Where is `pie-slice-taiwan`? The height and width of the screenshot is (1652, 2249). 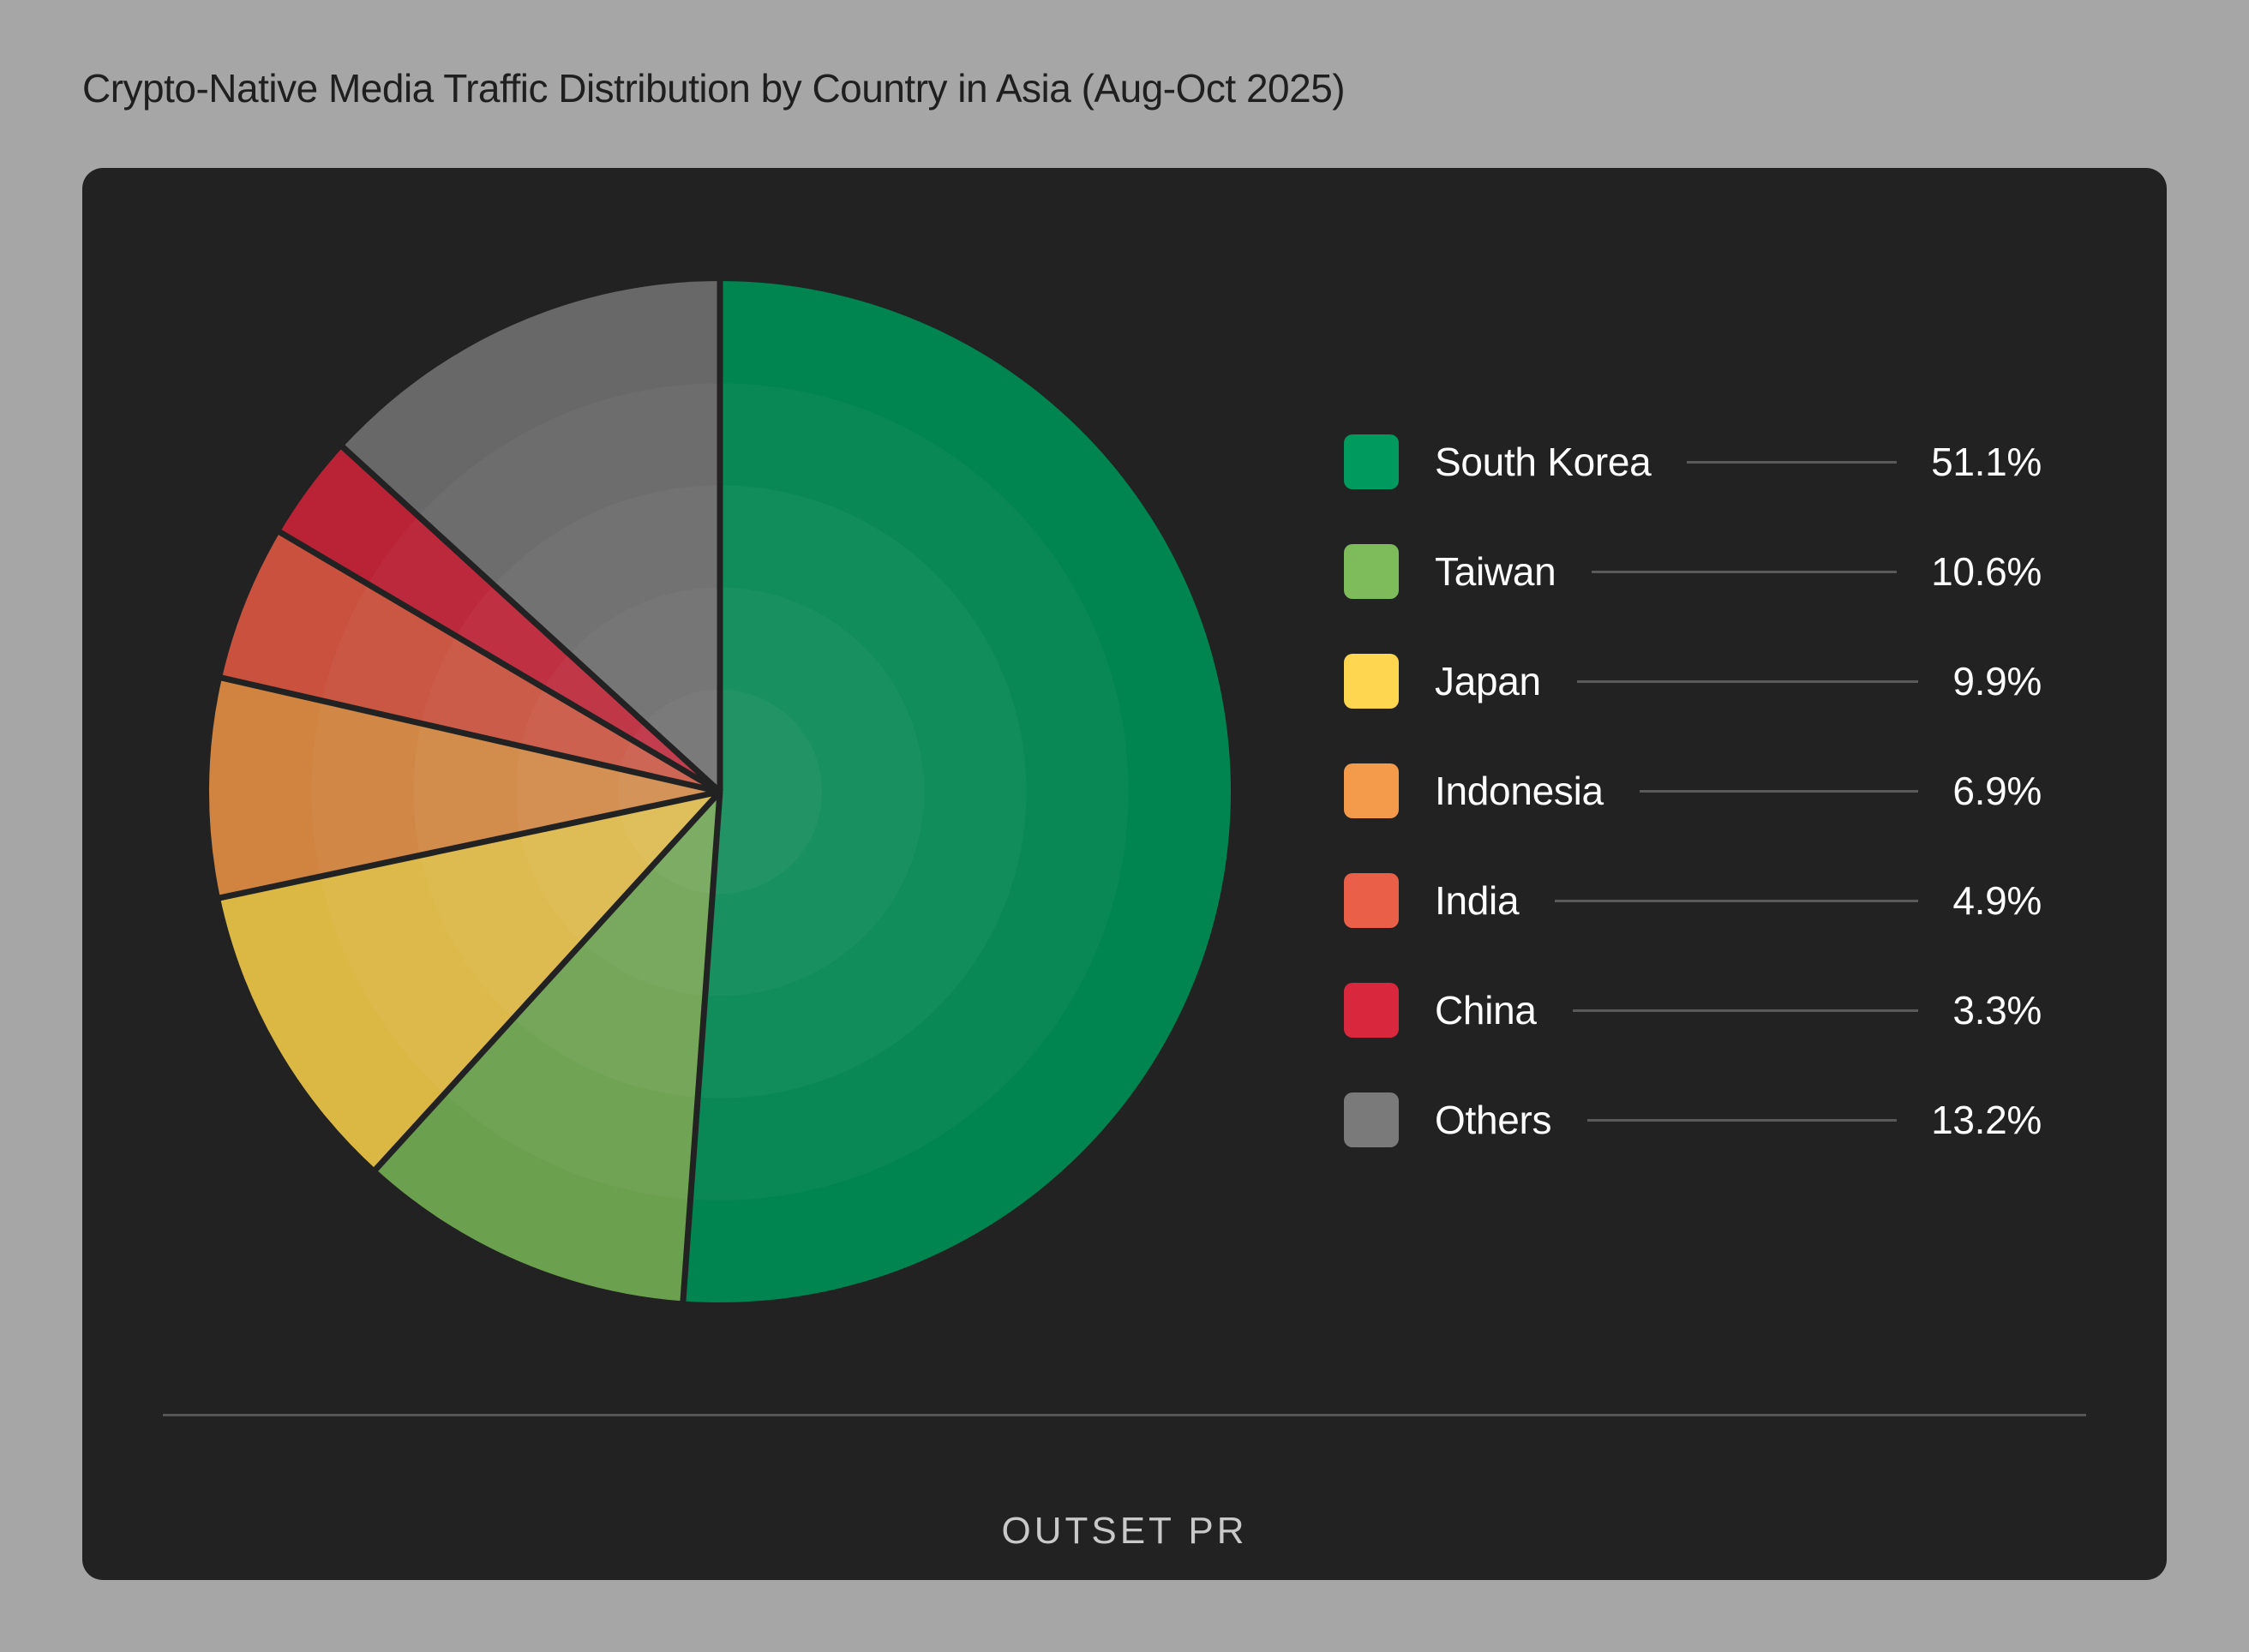 pie-slice-taiwan is located at coordinates (547, 1047).